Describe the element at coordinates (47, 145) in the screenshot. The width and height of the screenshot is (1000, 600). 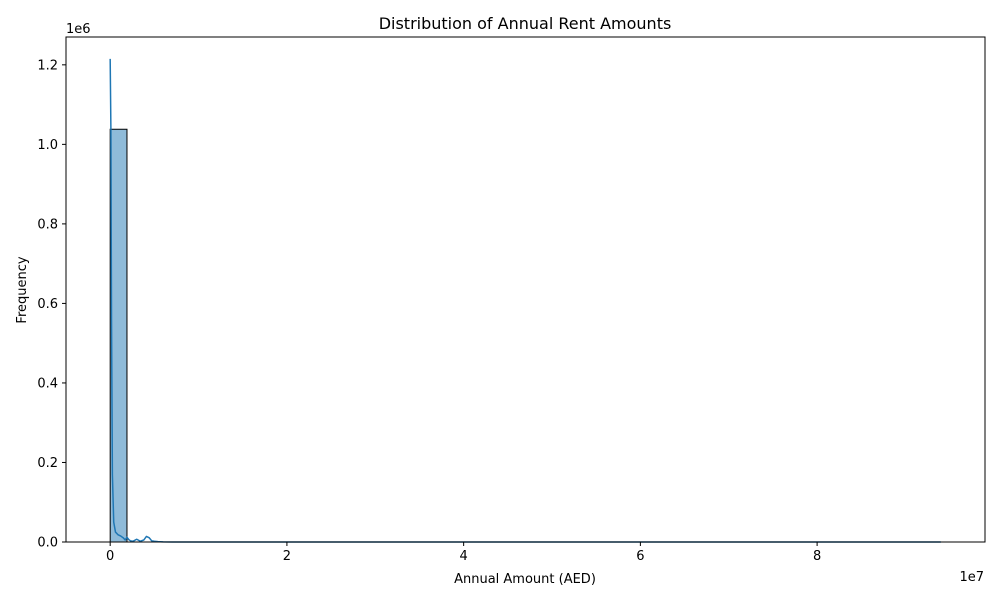
I see `y-tick-label: 1.0` at that location.